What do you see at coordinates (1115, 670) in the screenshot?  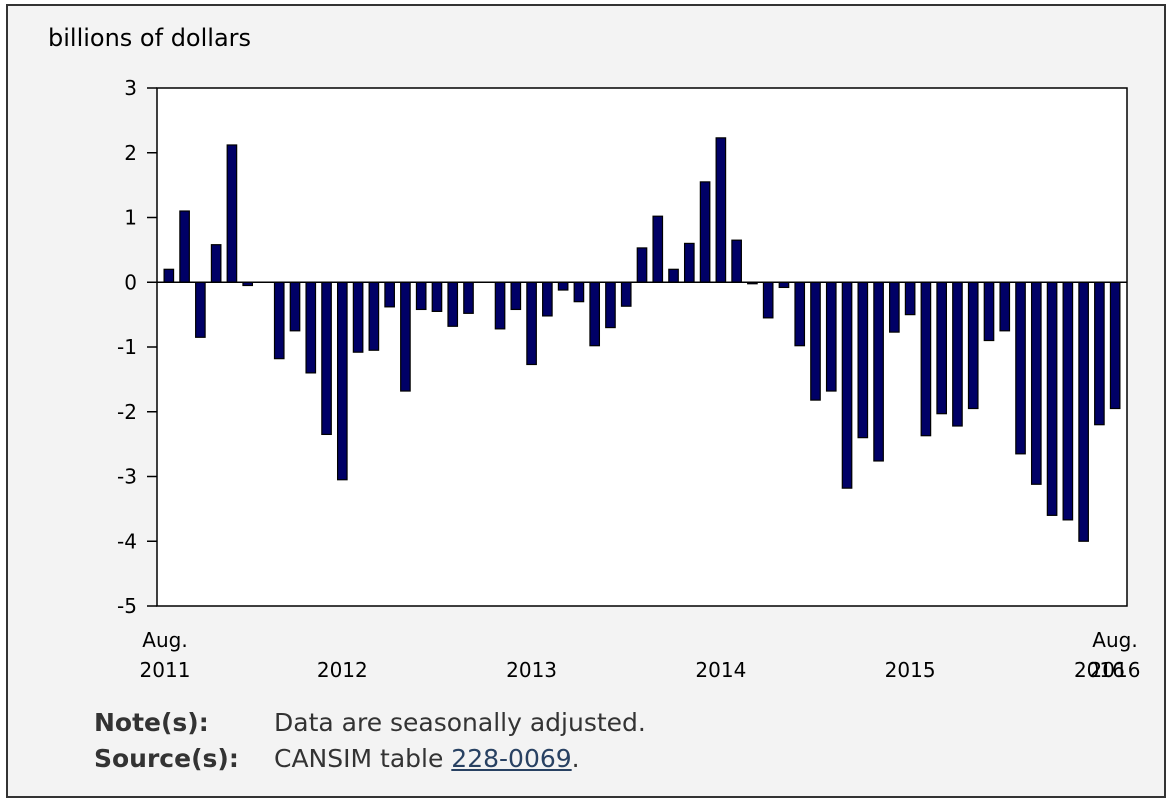 I see `x-tick-label-year: 2016` at bounding box center [1115, 670].